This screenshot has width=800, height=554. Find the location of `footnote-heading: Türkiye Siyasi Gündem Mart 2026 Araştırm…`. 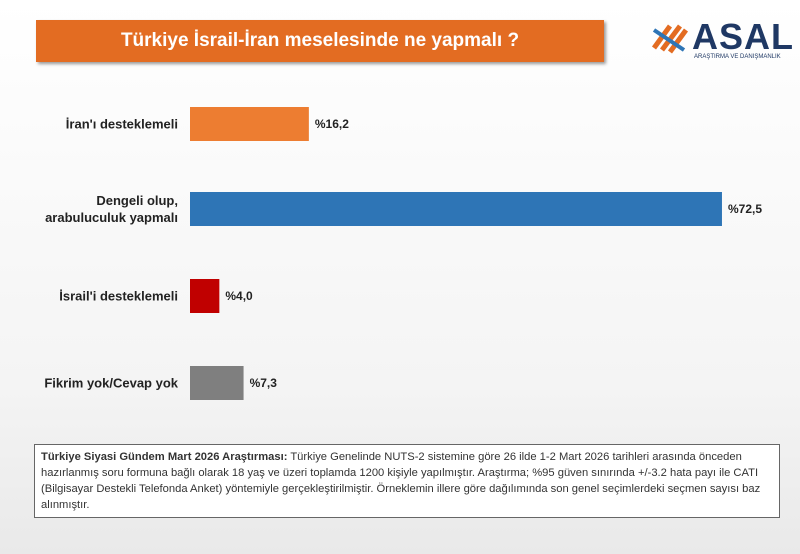

footnote-heading: Türkiye Siyasi Gündem Mart 2026 Araştırm… is located at coordinates (164, 457).